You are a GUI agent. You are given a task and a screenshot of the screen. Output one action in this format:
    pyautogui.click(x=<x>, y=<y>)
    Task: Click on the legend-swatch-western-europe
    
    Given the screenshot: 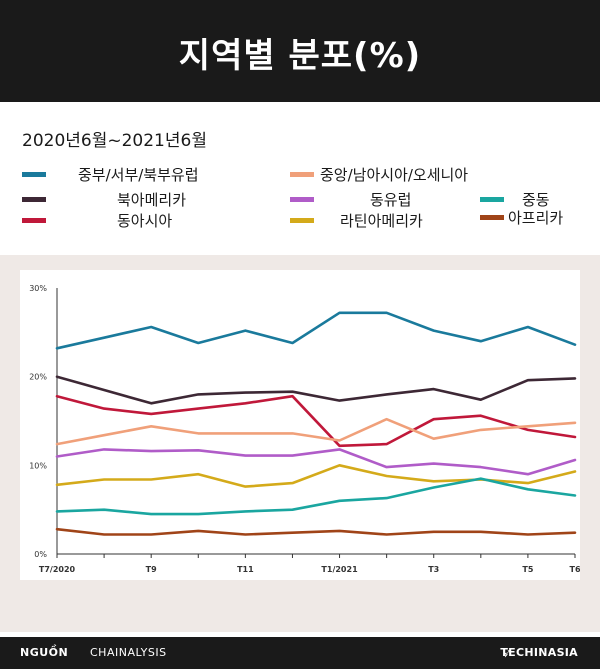 What is the action you would take?
    pyautogui.click(x=34, y=174)
    